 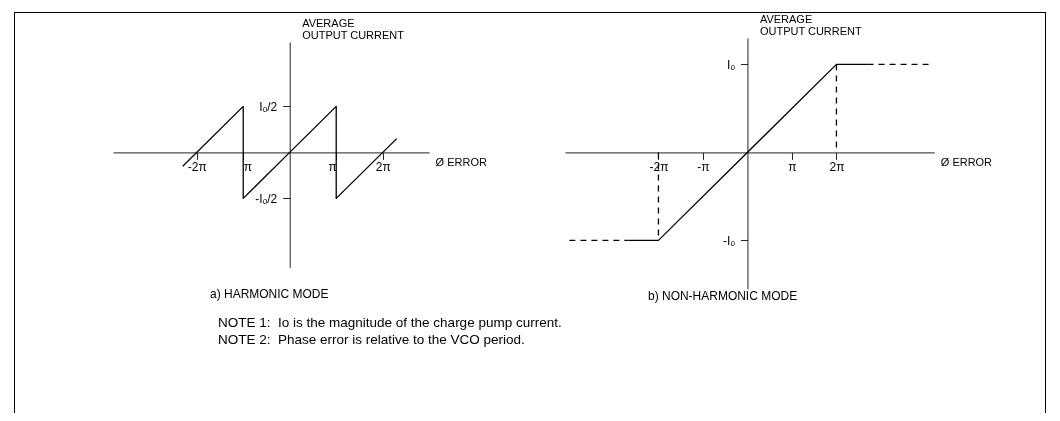 I want to click on annotation: -Iₒ, so click(x=729, y=240).